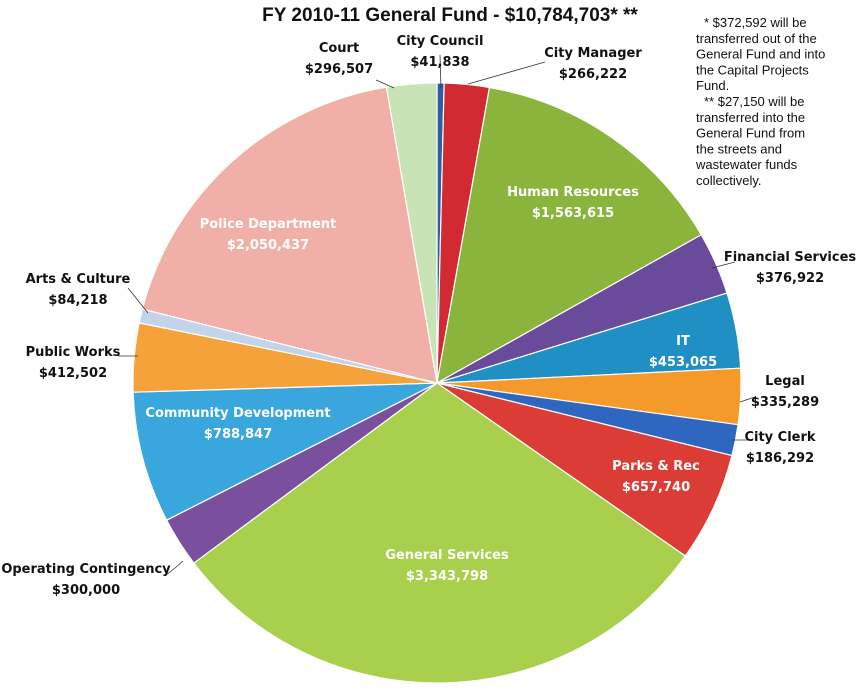  Describe the element at coordinates (339, 69) in the screenshot. I see `slice-value-court: $296,507` at that location.